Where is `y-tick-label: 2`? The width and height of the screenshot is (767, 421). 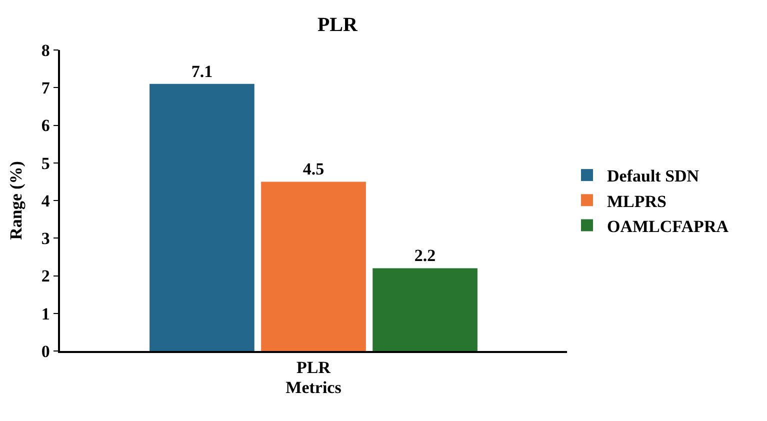 y-tick-label: 2 is located at coordinates (45, 276).